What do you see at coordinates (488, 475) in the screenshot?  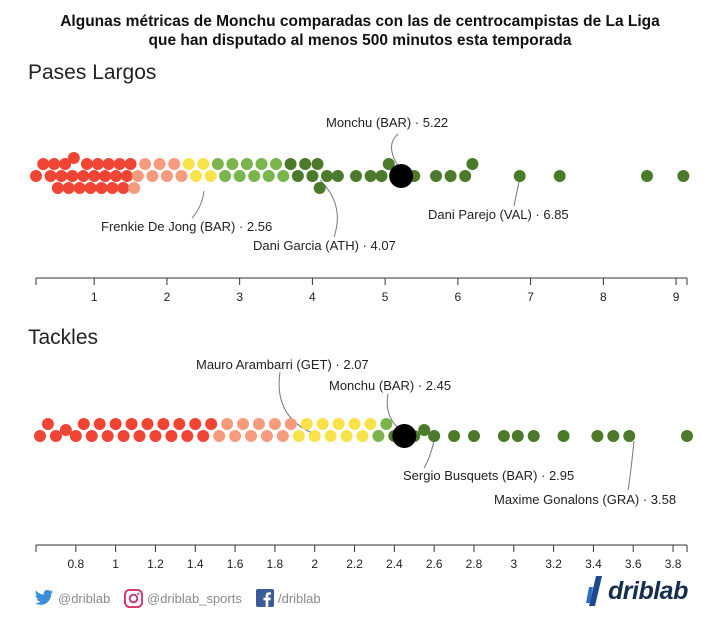 I see `label-busquets: Sergio Busquets (BAR) · 2.95` at bounding box center [488, 475].